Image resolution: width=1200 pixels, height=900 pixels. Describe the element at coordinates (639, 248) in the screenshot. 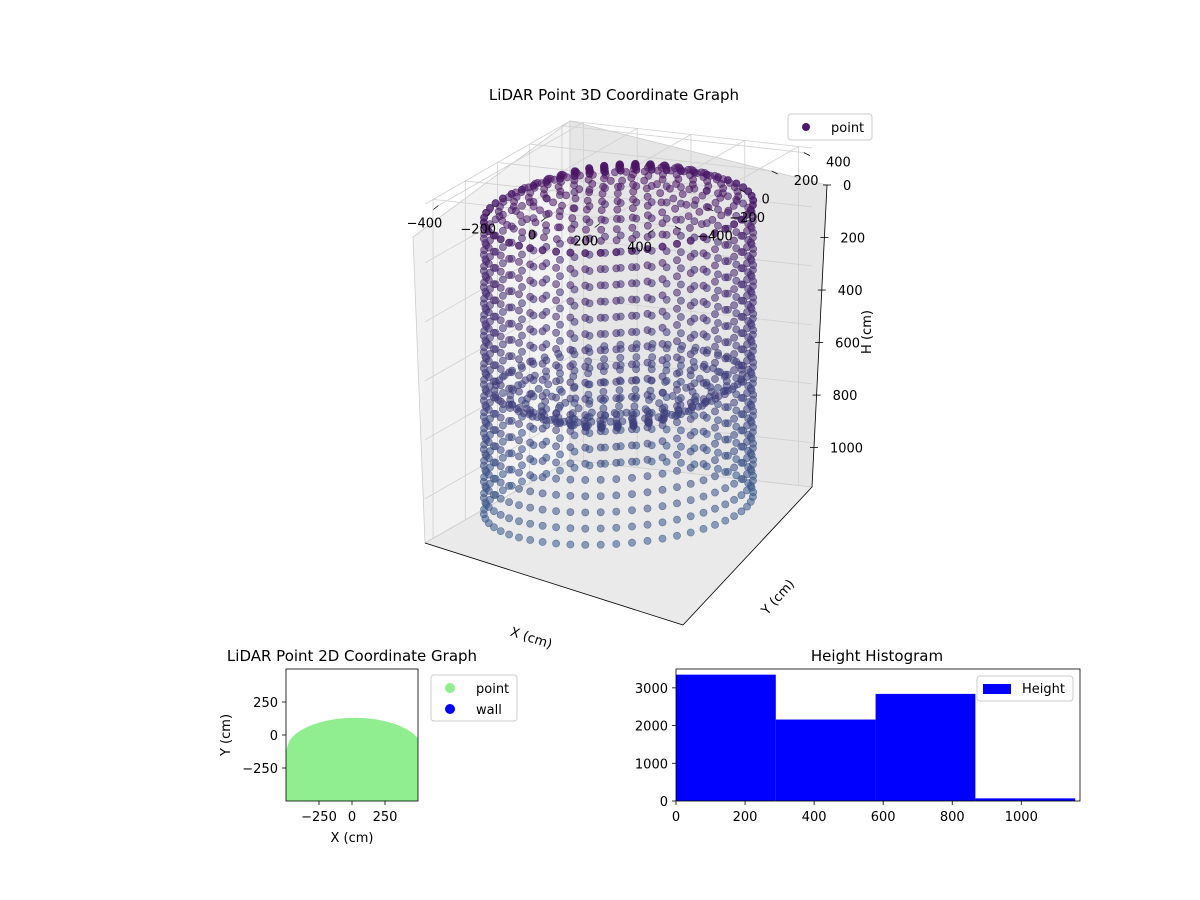

I see `x-tick-label-3d: 400` at that location.